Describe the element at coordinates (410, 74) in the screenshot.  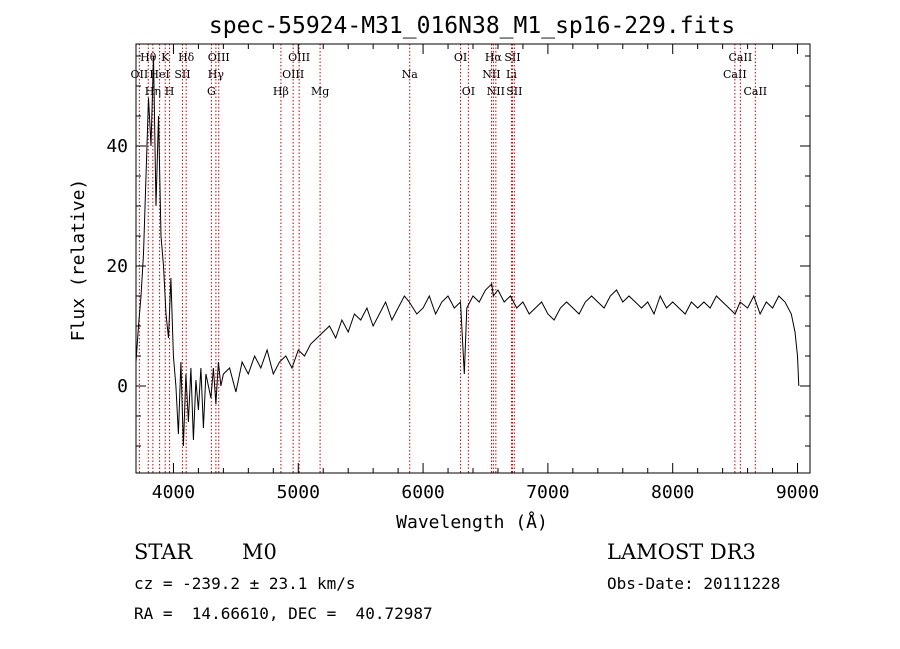
I see `line-label-15: Na` at that location.